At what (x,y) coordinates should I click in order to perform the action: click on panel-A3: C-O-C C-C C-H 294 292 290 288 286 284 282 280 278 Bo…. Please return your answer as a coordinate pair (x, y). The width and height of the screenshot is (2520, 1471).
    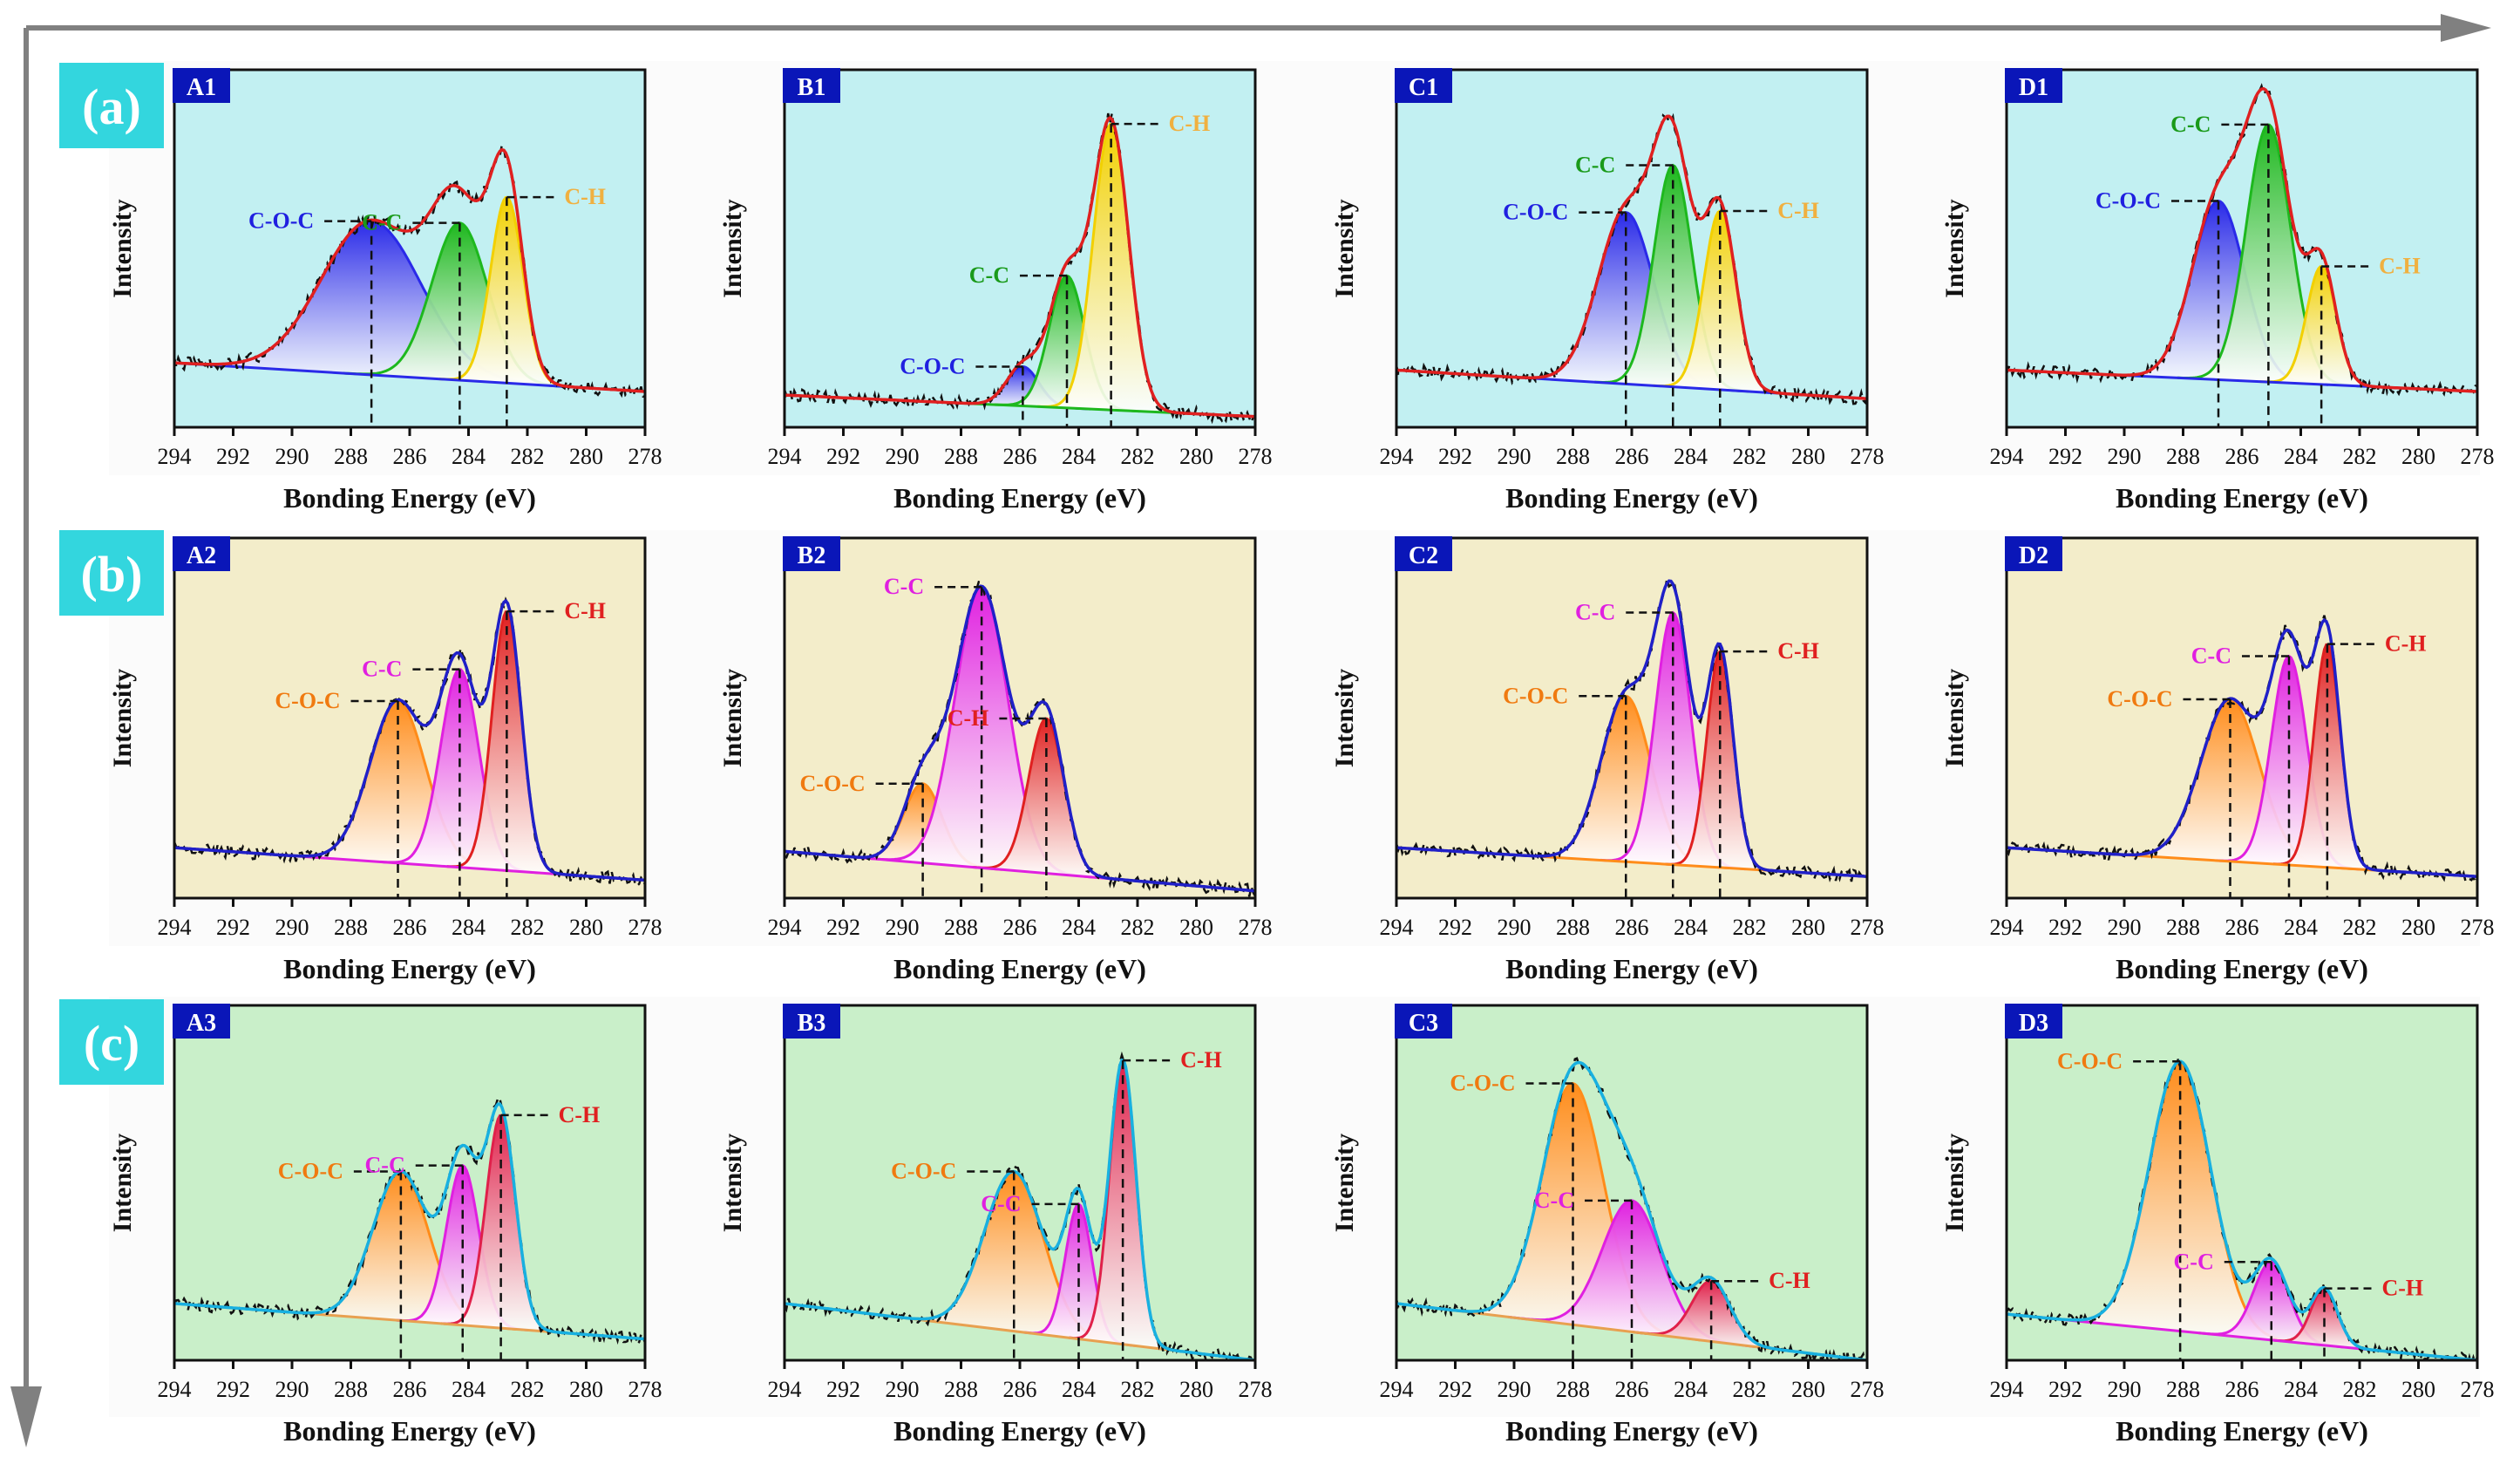
    Looking at the image, I should click on (385, 1226).